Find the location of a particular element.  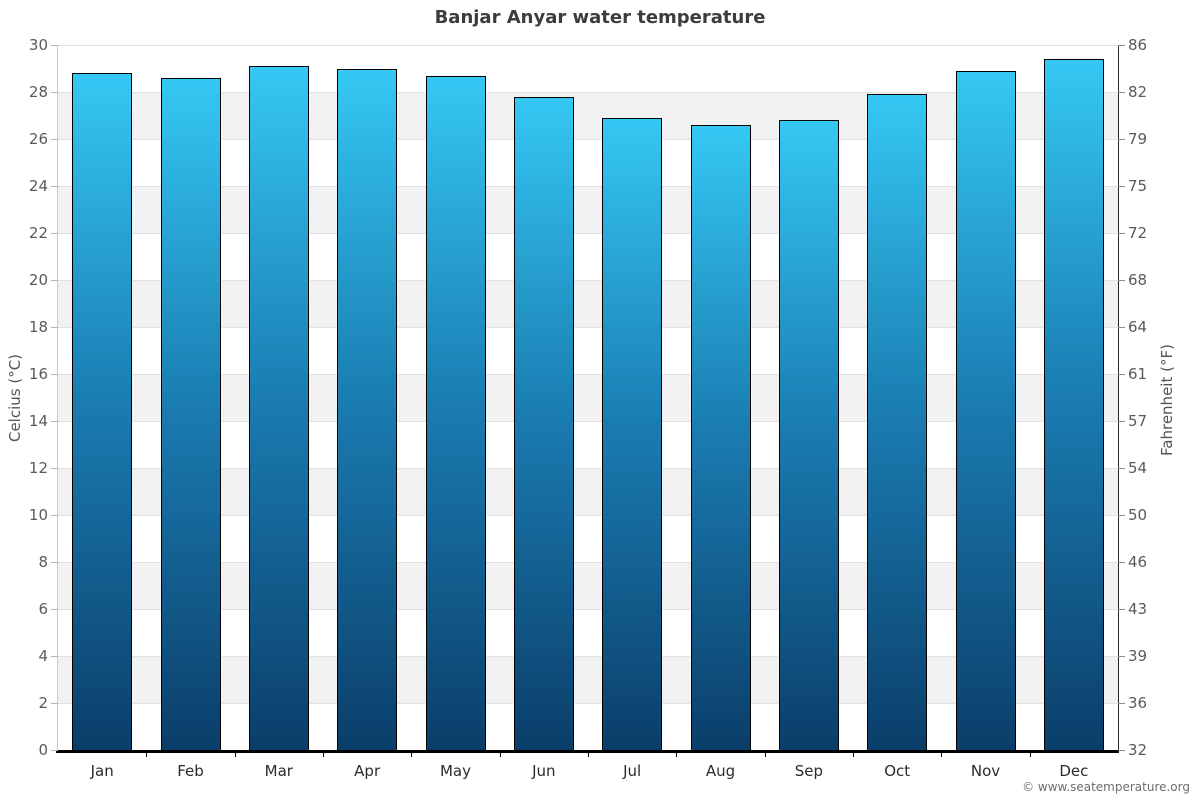

month-label-jun: Jun is located at coordinates (544, 771).